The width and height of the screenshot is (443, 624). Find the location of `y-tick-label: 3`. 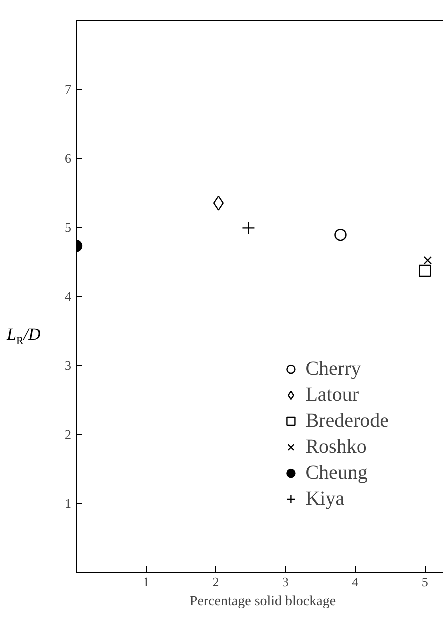

y-tick-label: 3 is located at coordinates (68, 365).